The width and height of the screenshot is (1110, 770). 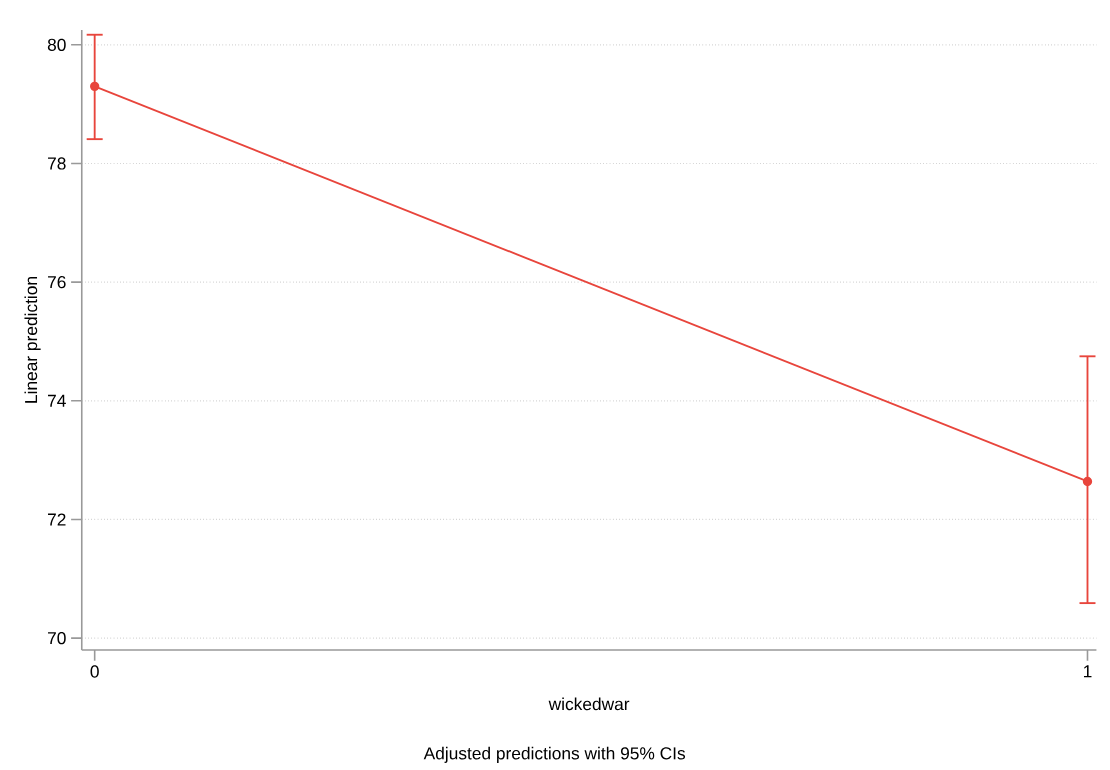 I want to click on text: Adjusted predictions with 95% CIs, so click(x=554, y=754).